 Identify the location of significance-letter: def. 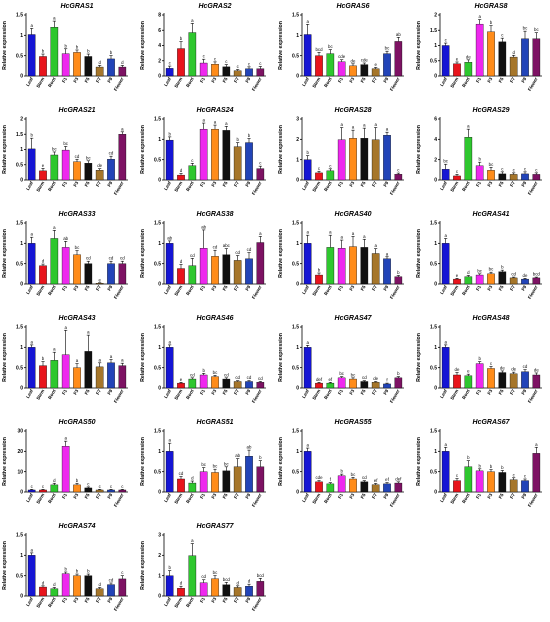
(398, 478).